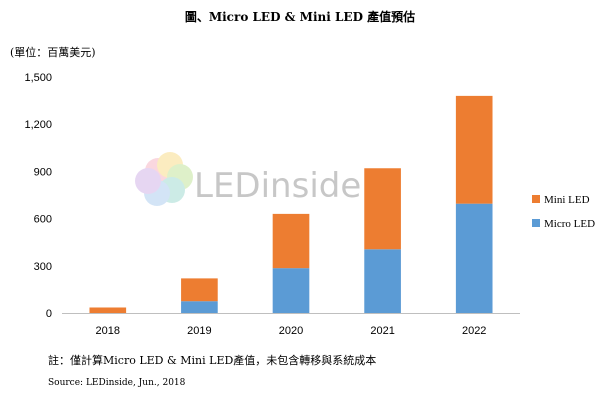 Image resolution: width=600 pixels, height=400 pixels. Describe the element at coordinates (536, 199) in the screenshot. I see `legend-swatch-mini-led` at that location.